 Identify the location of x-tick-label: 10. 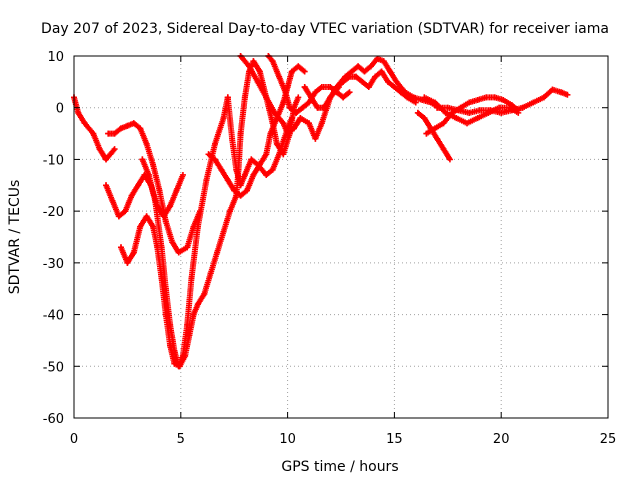
(287, 439).